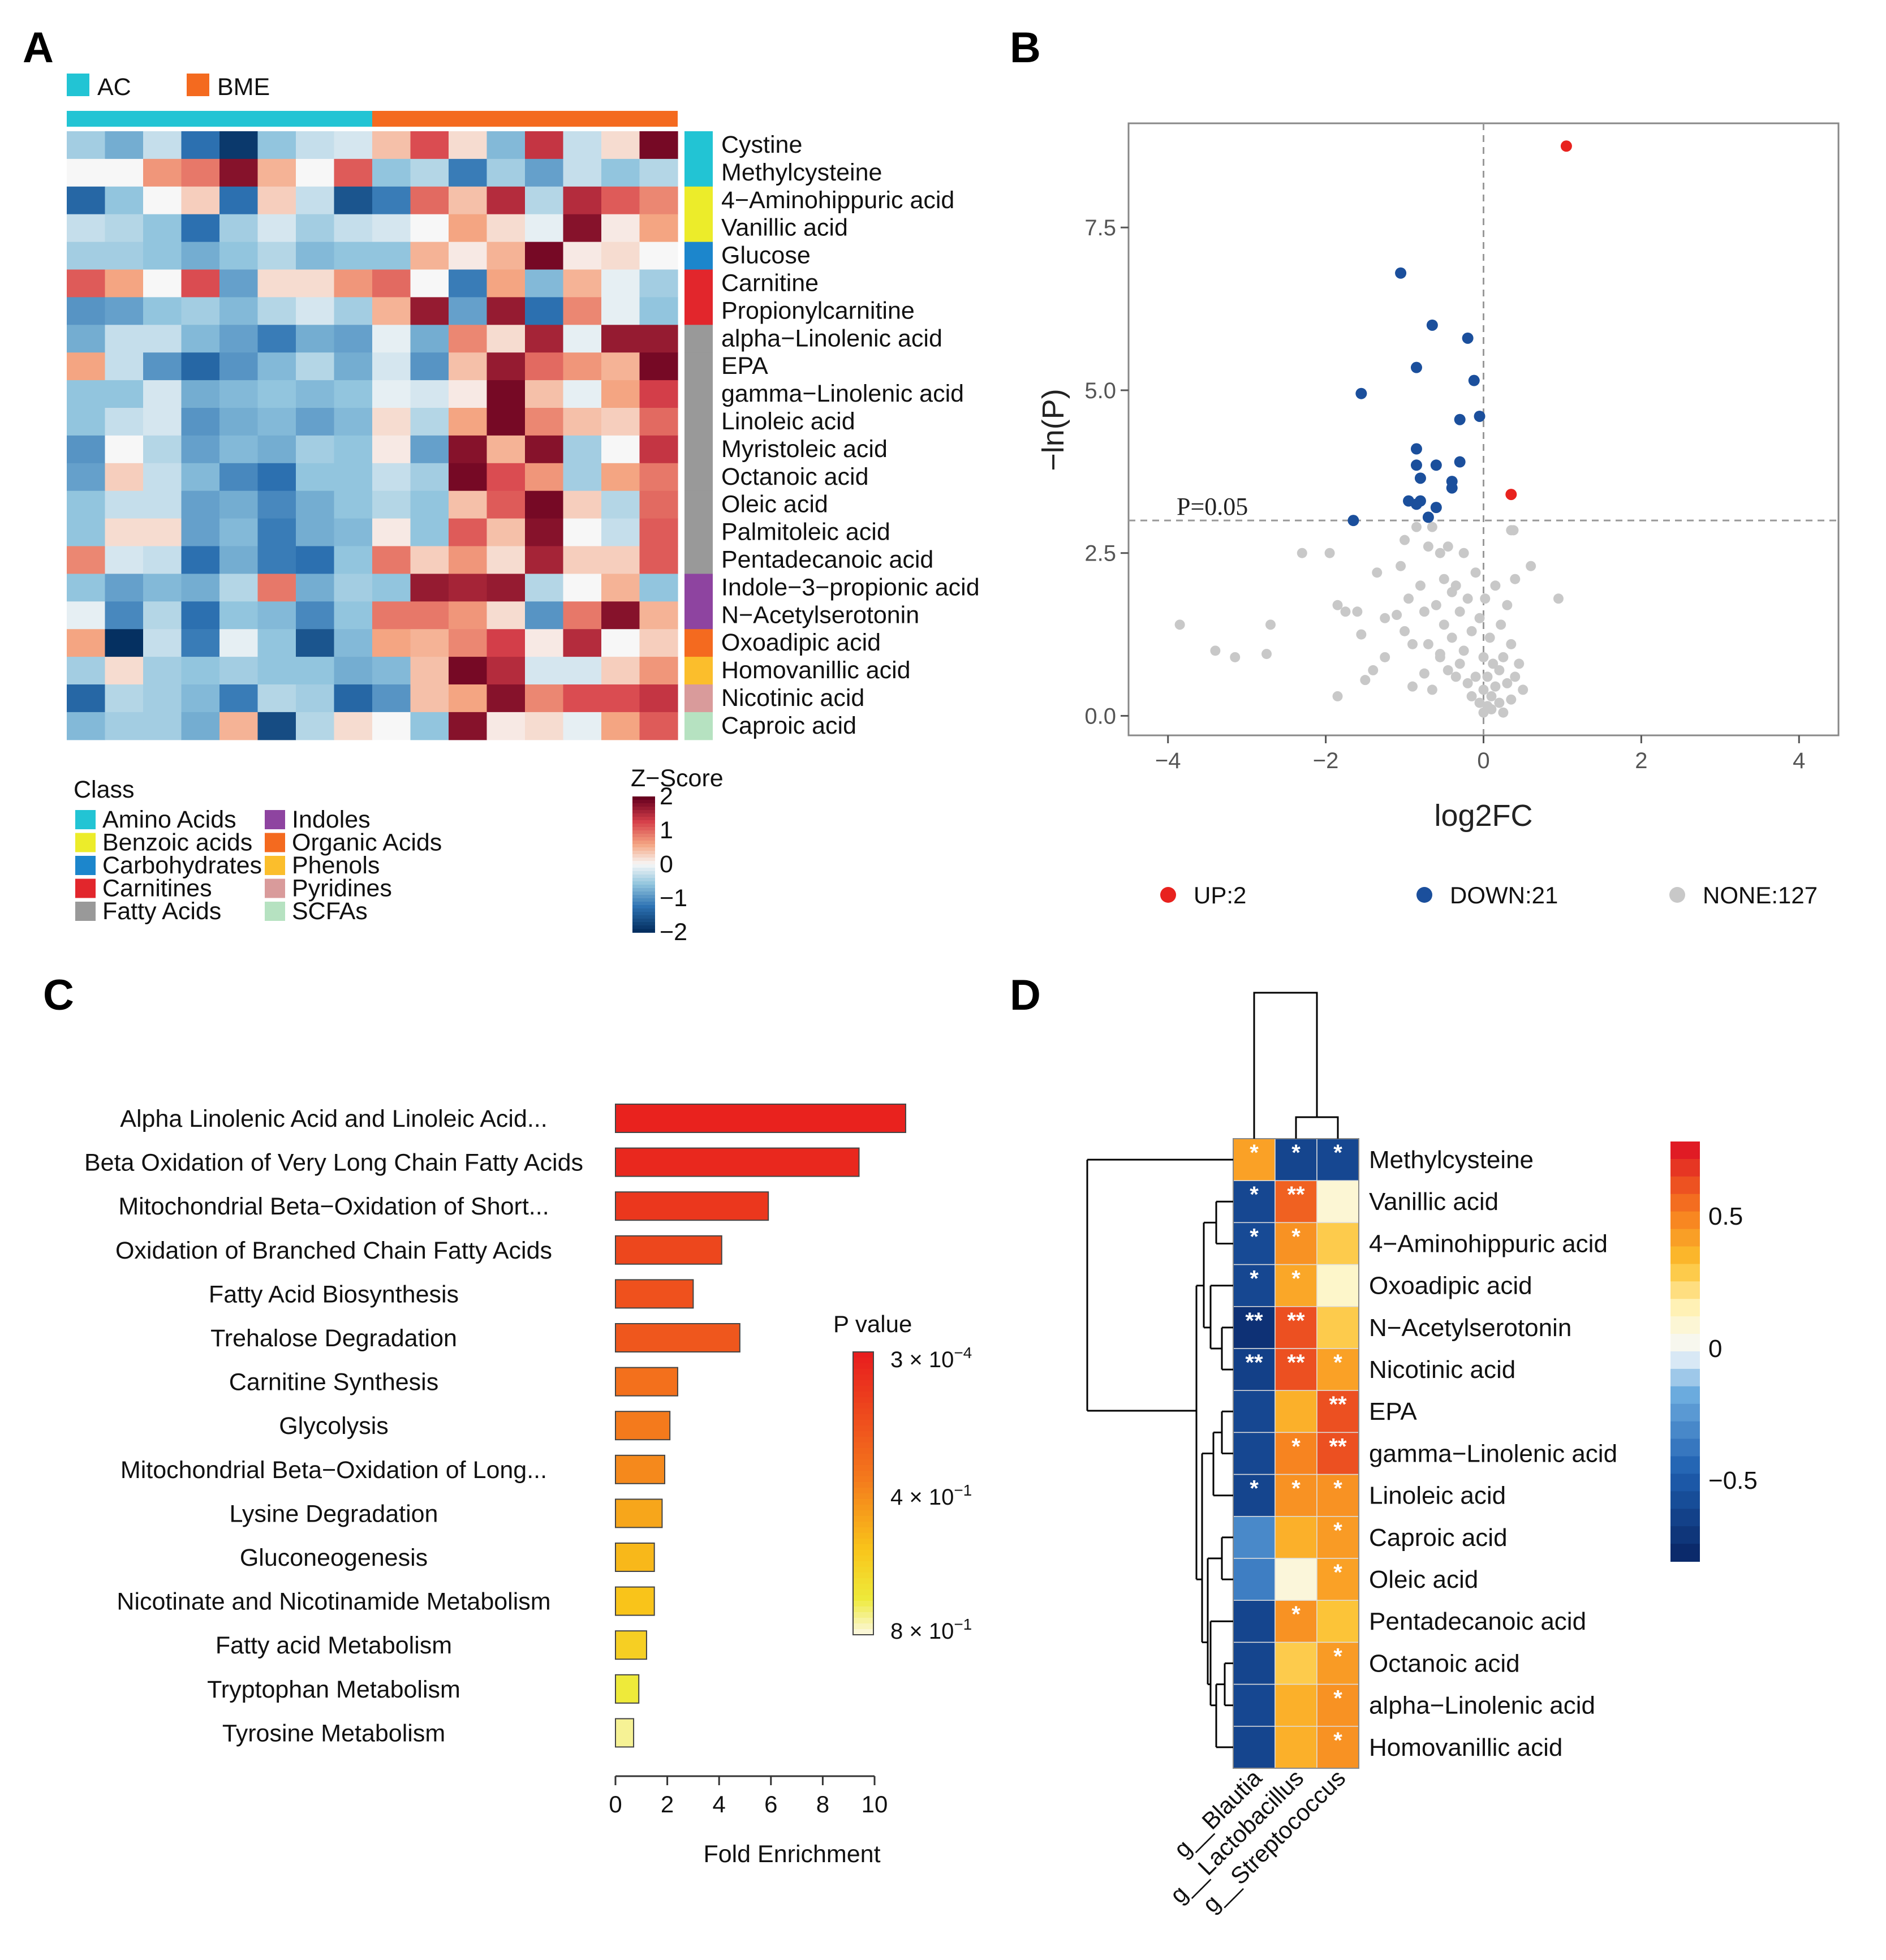  Describe the element at coordinates (243, 87) in the screenshot. I see `group-legend-label: BME` at that location.